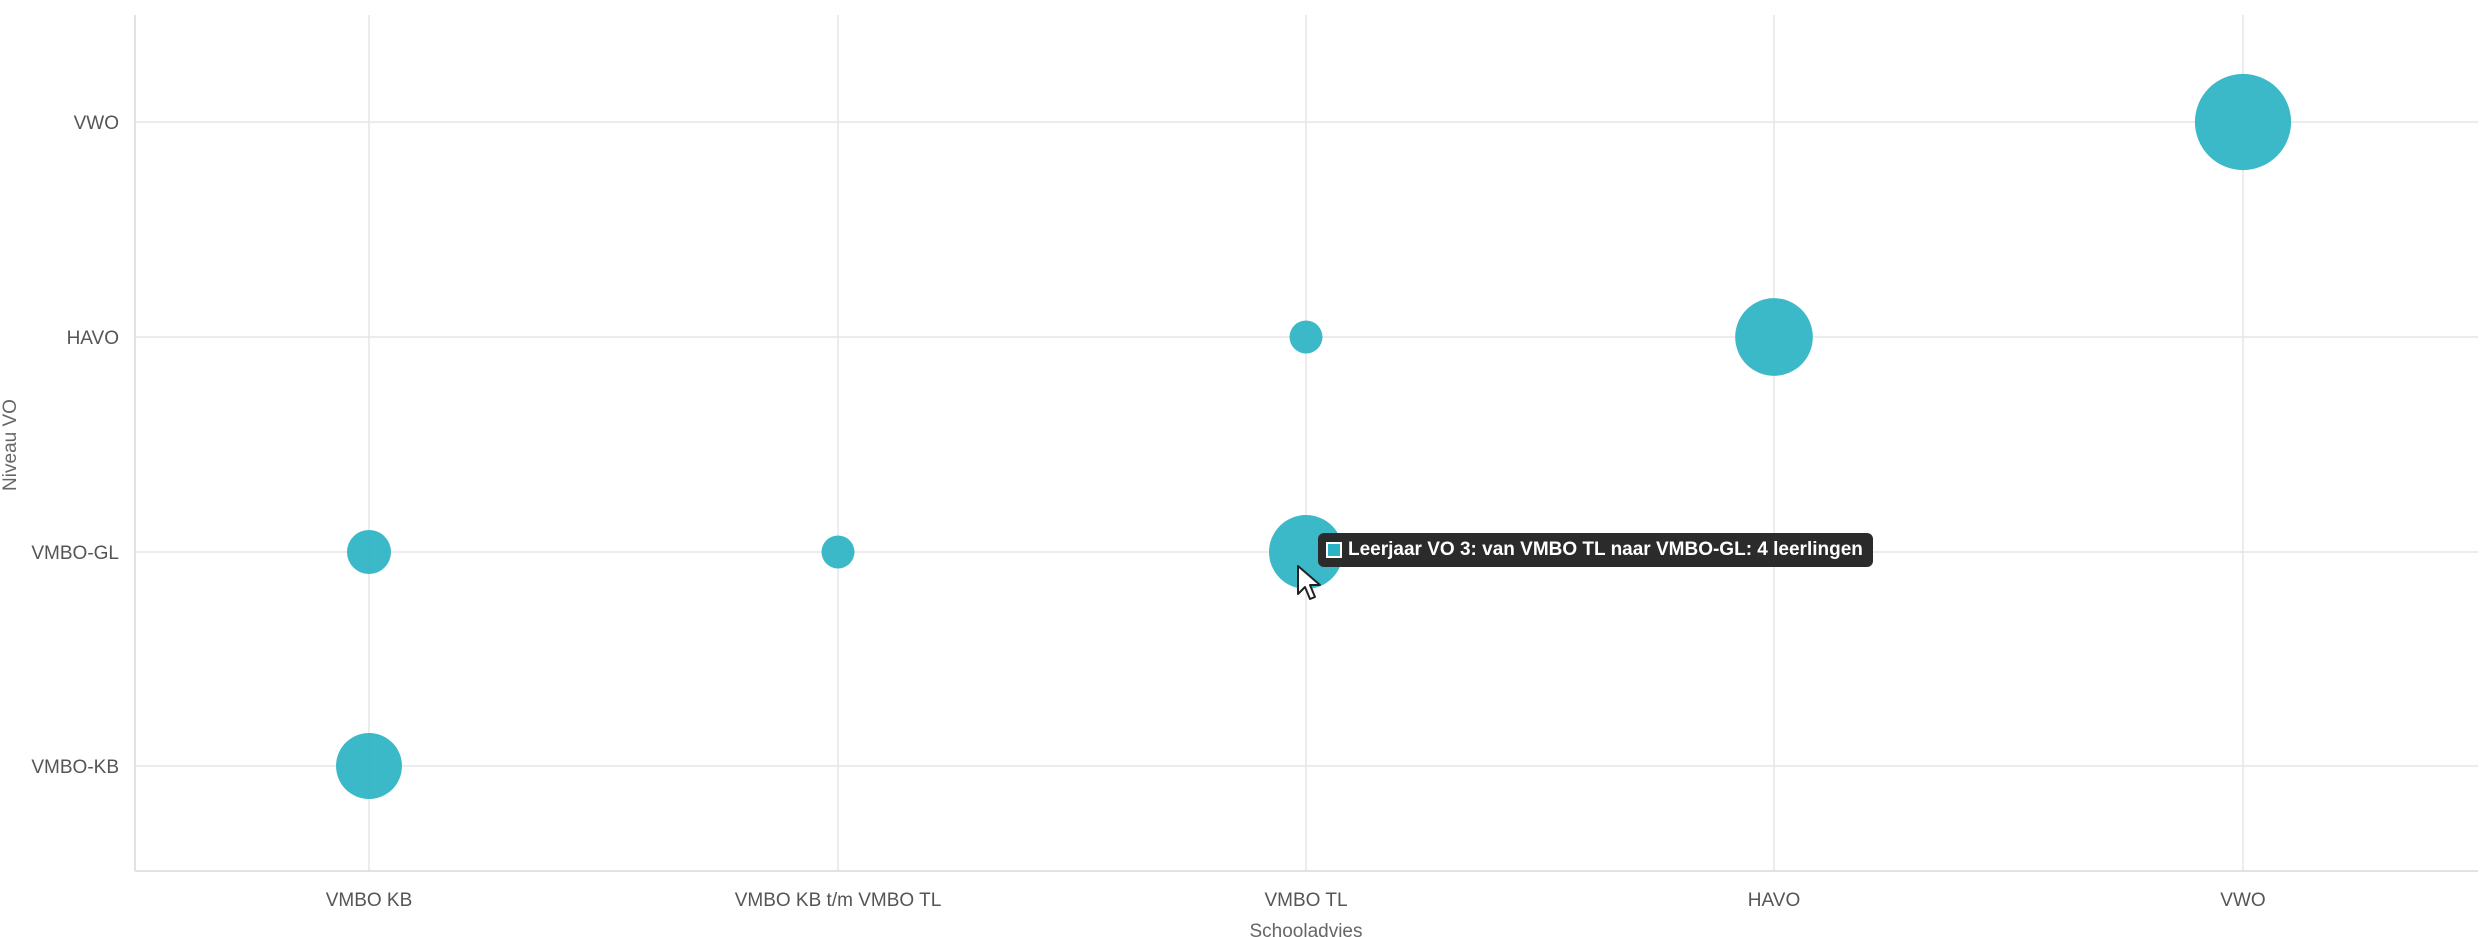  What do you see at coordinates (1774, 900) in the screenshot?
I see `x-tick-label: HAVO` at bounding box center [1774, 900].